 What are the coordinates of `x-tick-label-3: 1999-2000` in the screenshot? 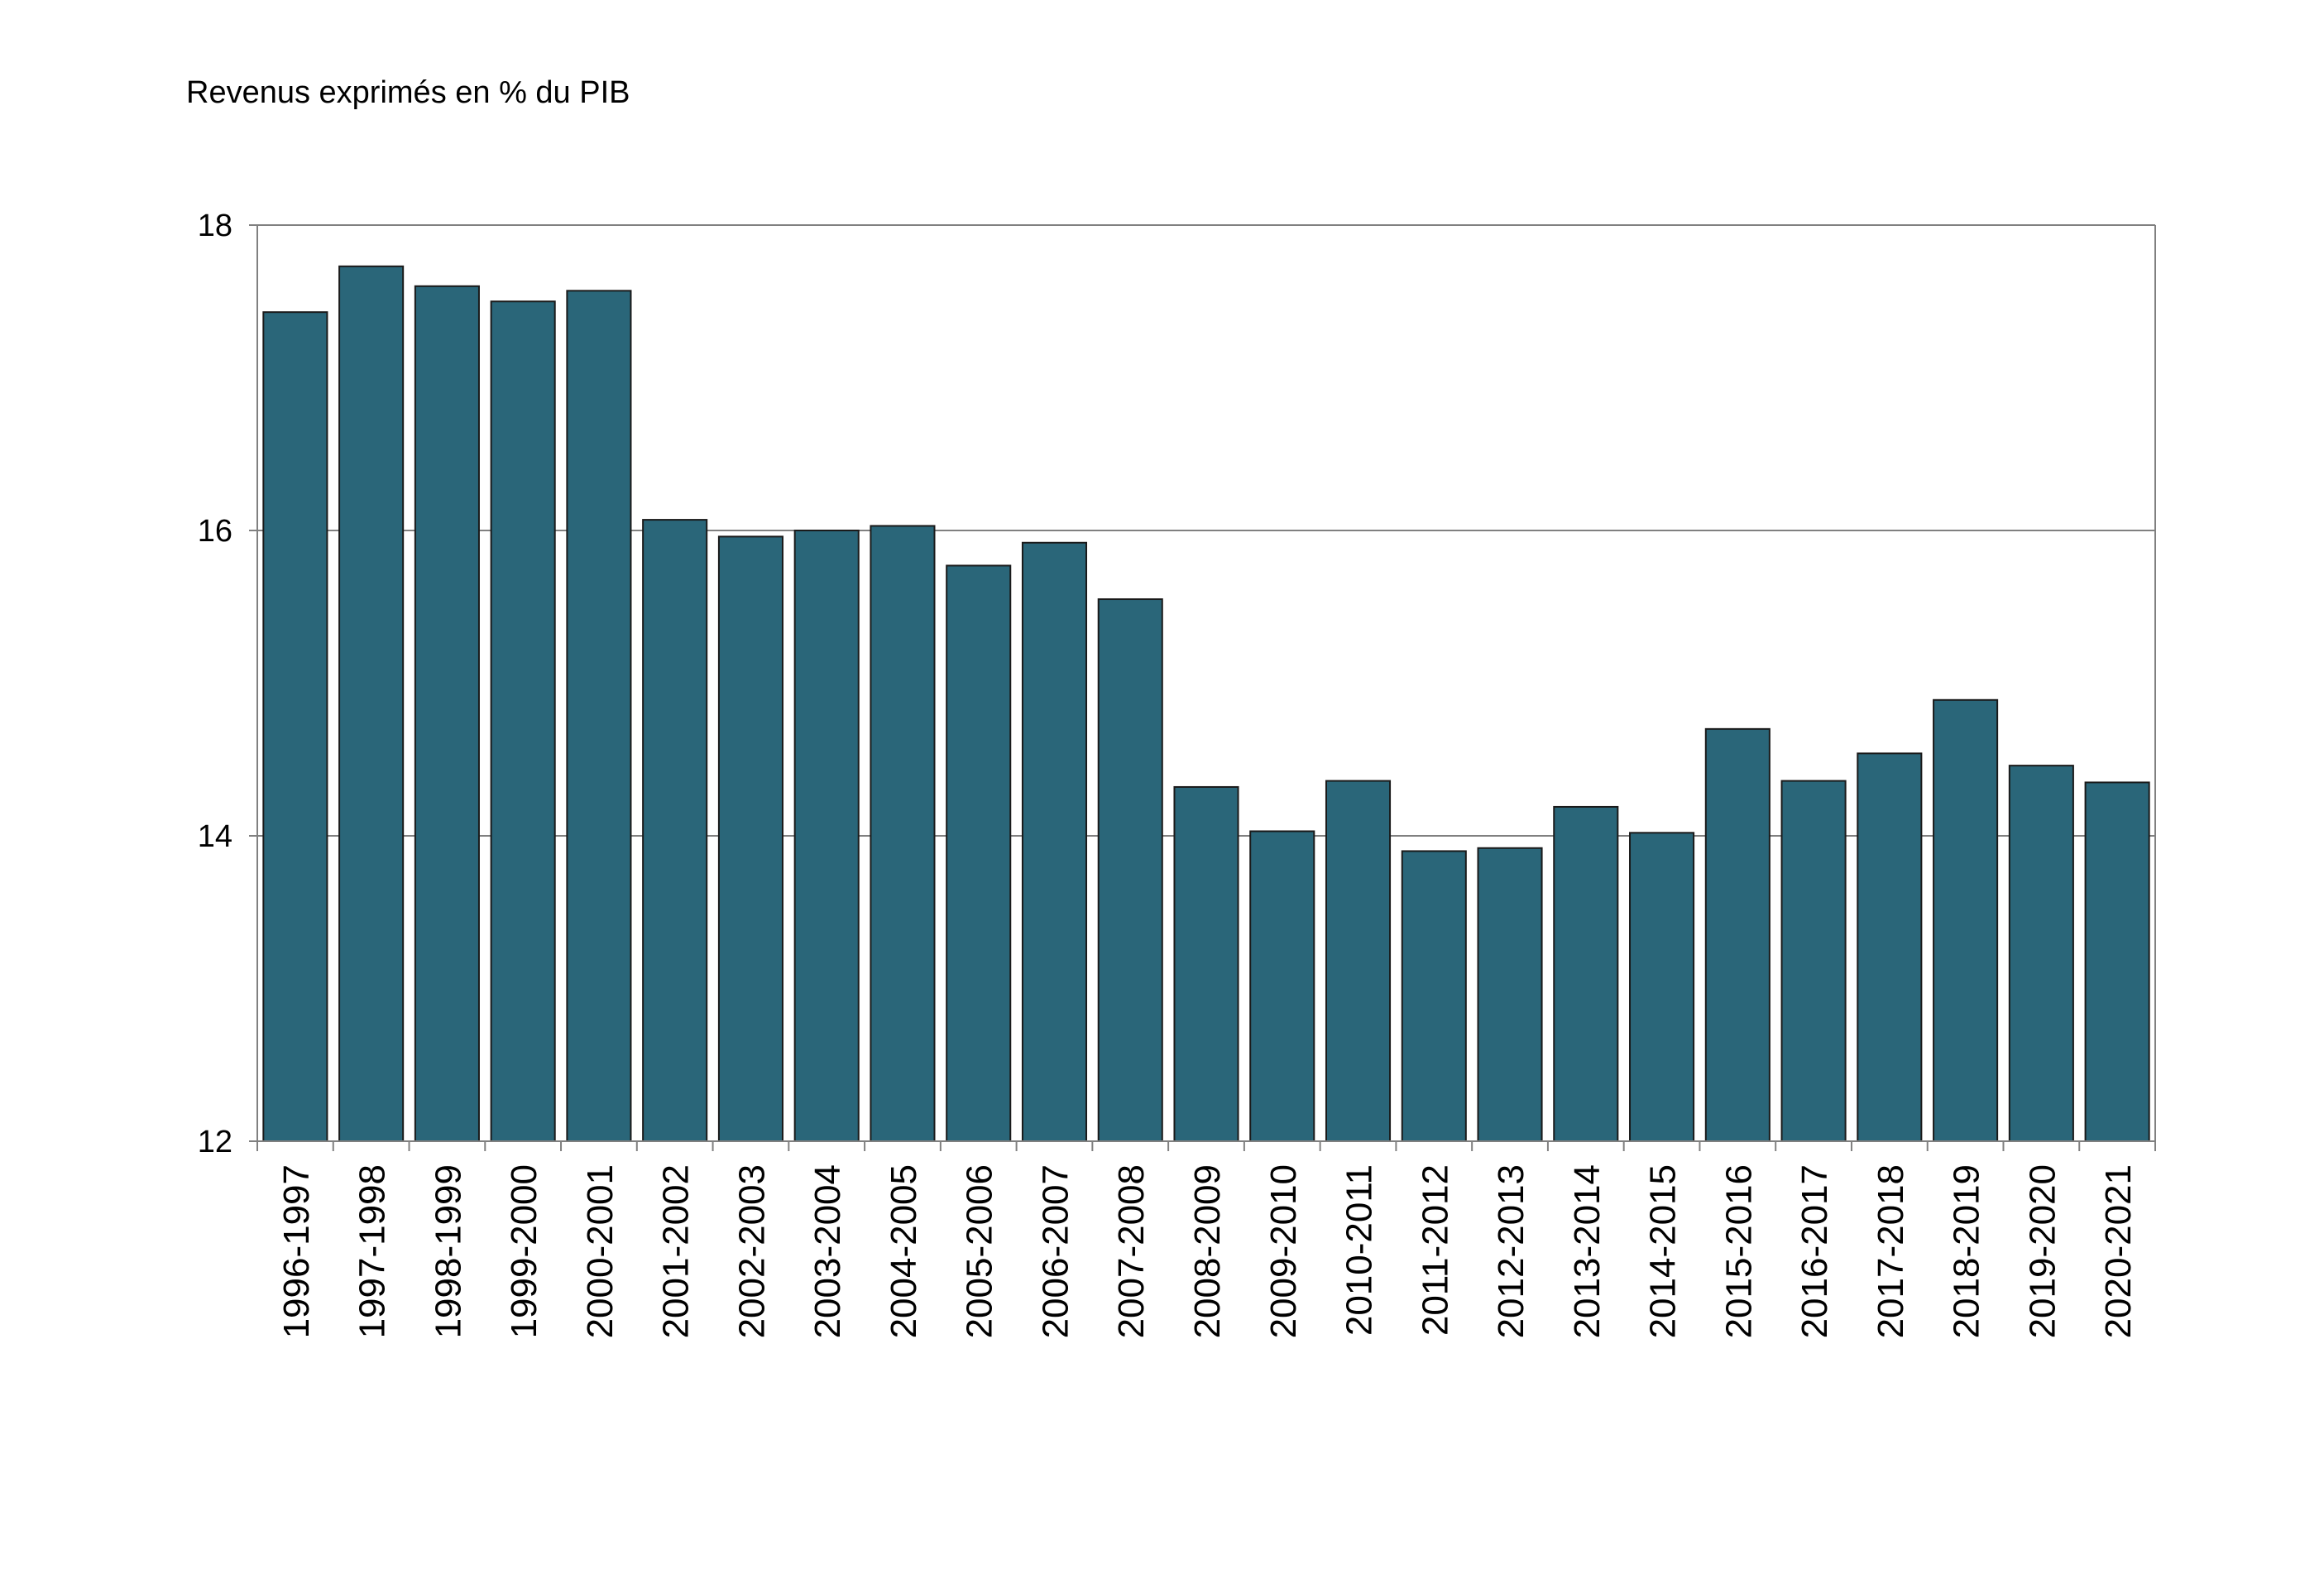 It's located at (524, 1251).